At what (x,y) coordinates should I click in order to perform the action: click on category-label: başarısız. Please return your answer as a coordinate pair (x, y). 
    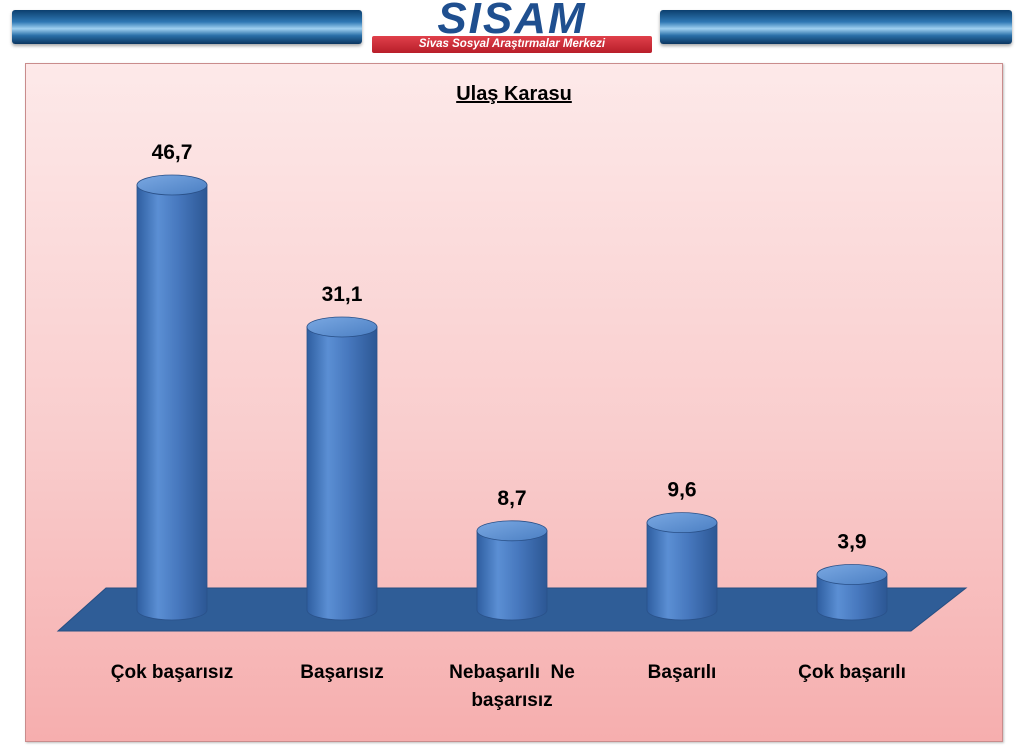
    Looking at the image, I should click on (511, 700).